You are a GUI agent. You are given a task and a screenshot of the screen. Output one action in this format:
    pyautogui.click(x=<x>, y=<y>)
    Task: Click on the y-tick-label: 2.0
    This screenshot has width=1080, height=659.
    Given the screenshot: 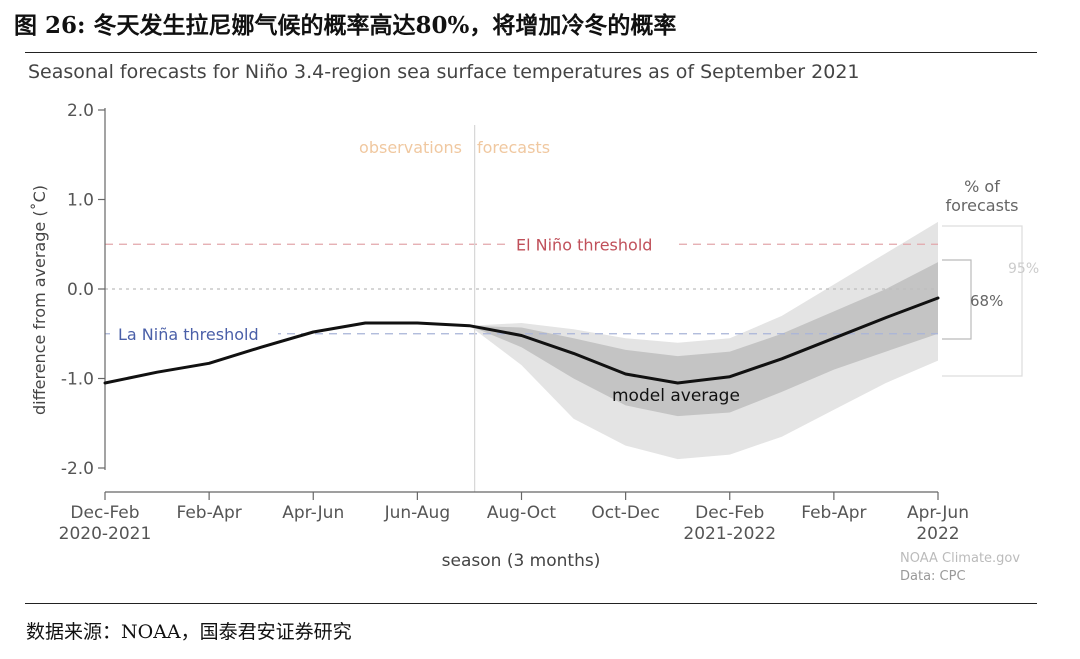 What is the action you would take?
    pyautogui.click(x=80, y=111)
    